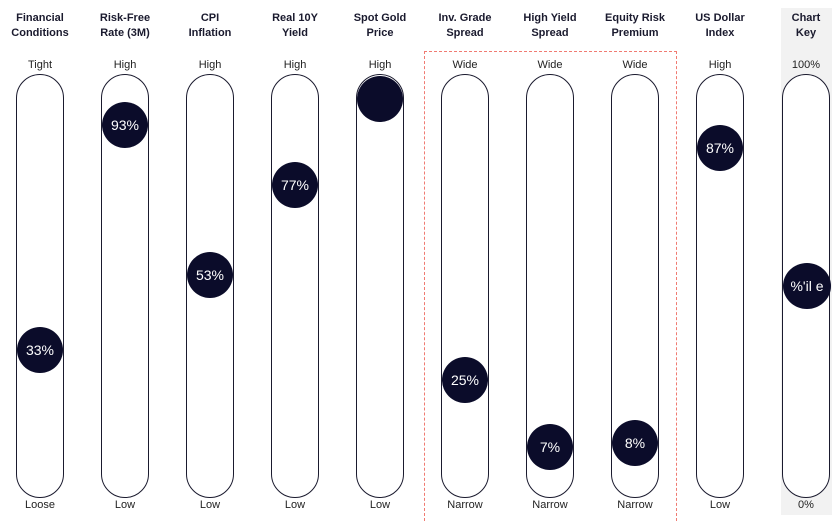 This screenshot has height=521, width=832. I want to click on column-title-line2: Key, so click(806, 33).